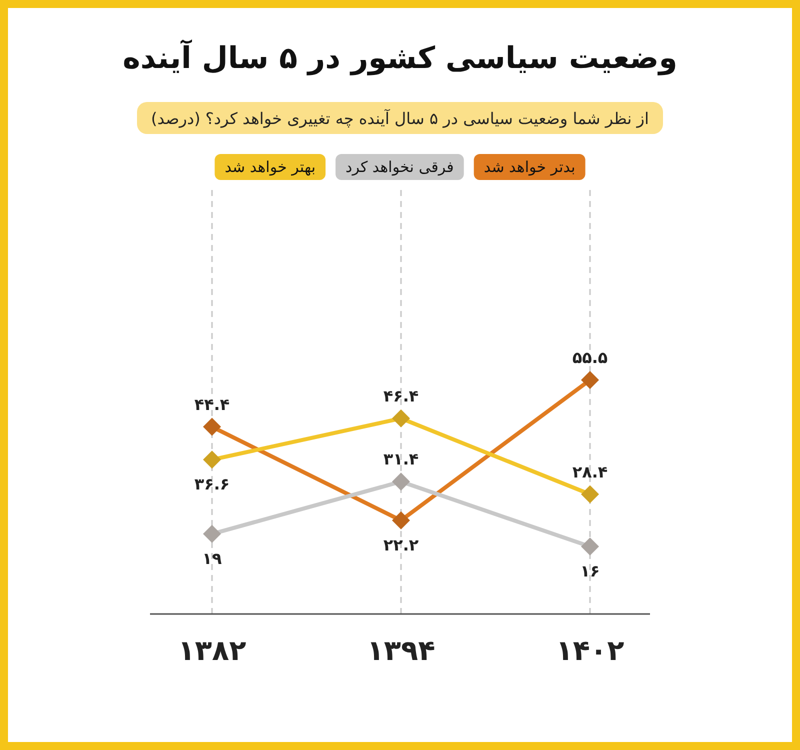 Image resolution: width=800 pixels, height=750 pixels. Describe the element at coordinates (400, 57) in the screenshot. I see `chart-title: وضعیت سیاسی کشور در ۵ سال آینده` at that location.